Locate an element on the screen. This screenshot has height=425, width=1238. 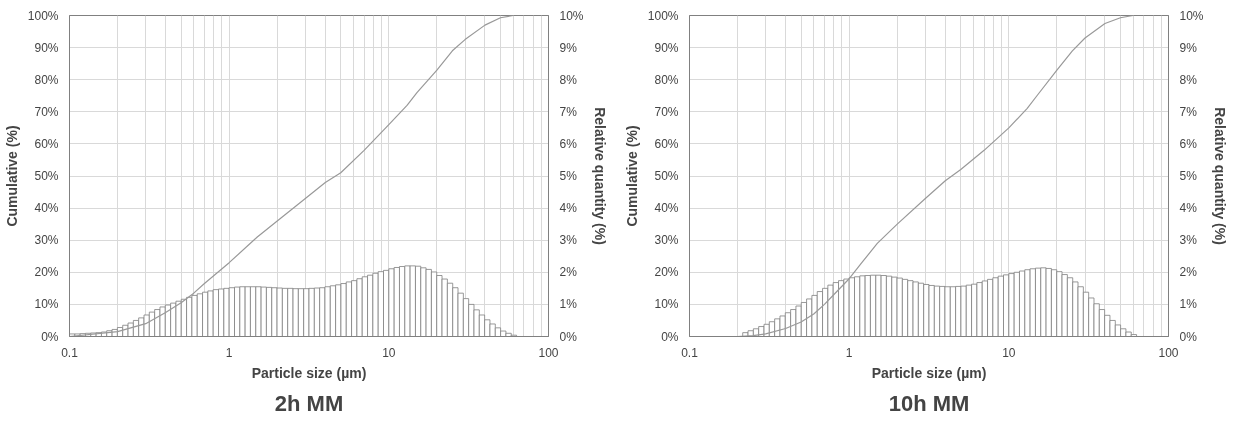
text: 10h MM is located at coordinates (929, 403).